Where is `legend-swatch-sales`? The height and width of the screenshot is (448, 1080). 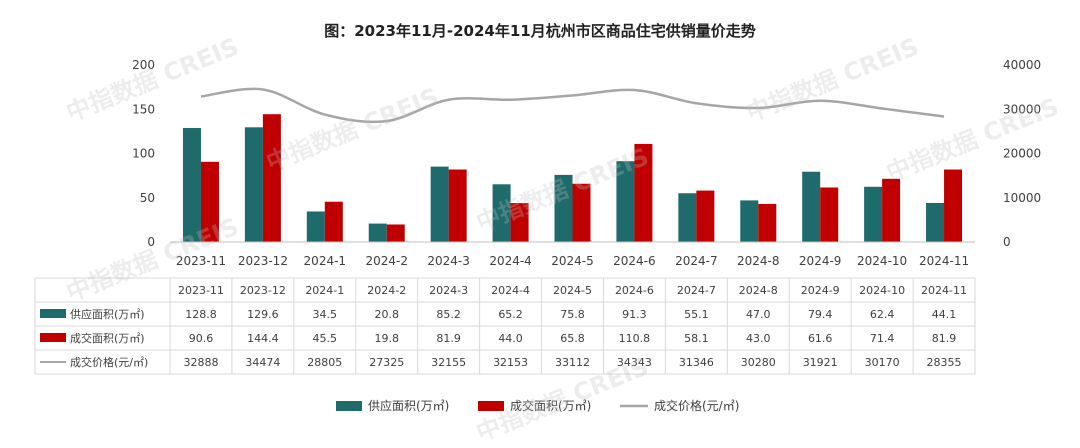
legend-swatch-sales is located at coordinates (491, 406).